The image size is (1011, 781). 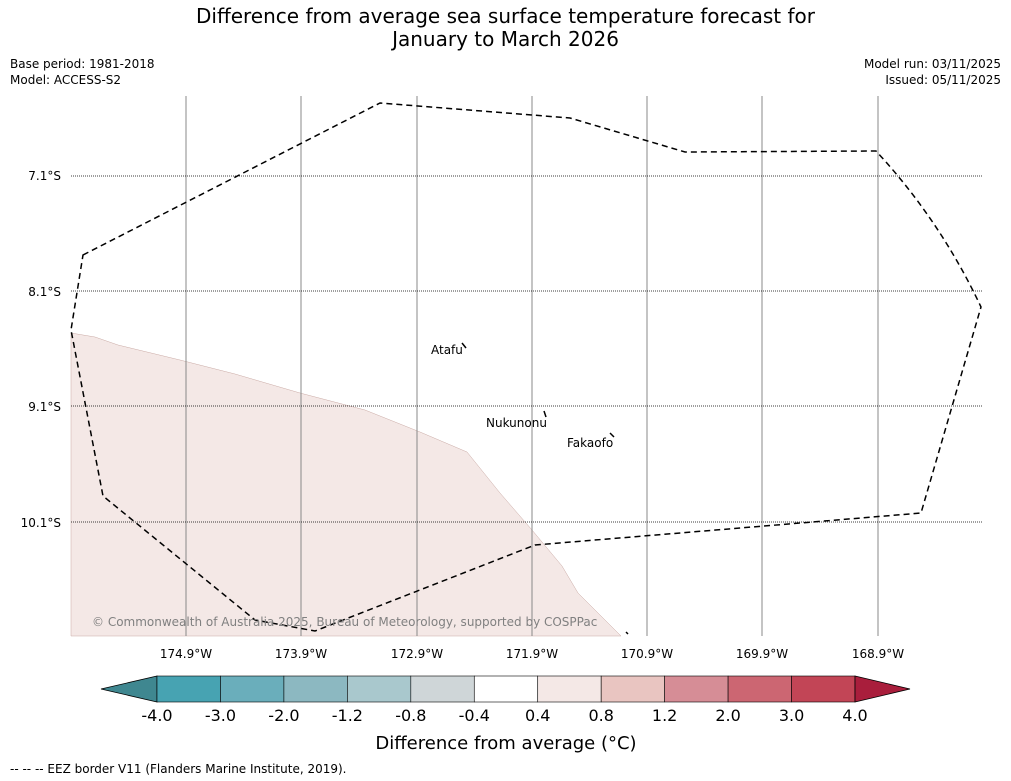 I want to click on colorbar-tick-label: -3.0, so click(x=220, y=715).